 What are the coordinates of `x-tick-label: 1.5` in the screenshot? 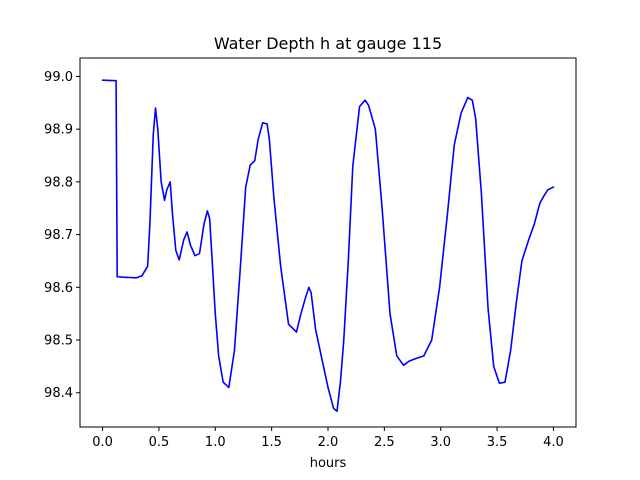 It's located at (271, 442).